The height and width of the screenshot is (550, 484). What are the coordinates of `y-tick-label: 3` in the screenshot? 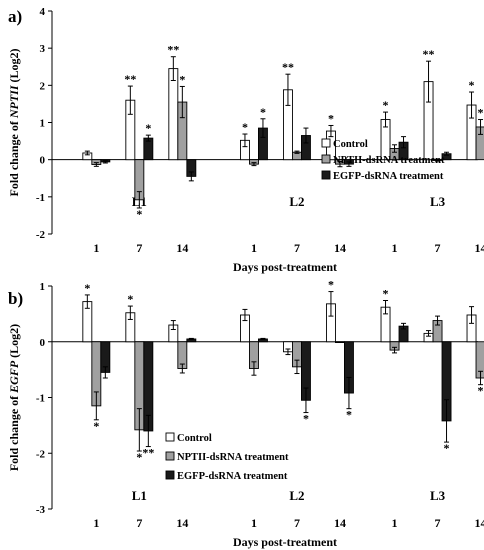 It's located at (43, 49).